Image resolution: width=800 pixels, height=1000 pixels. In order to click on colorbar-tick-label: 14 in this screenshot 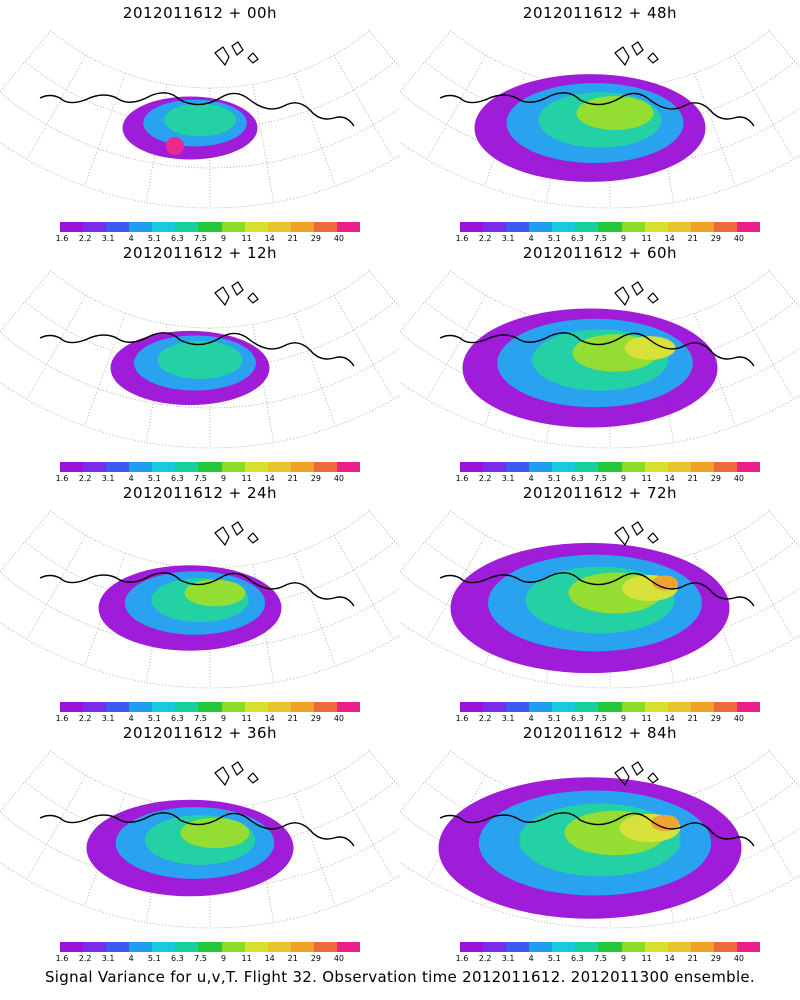, I will do `click(269, 238)`.